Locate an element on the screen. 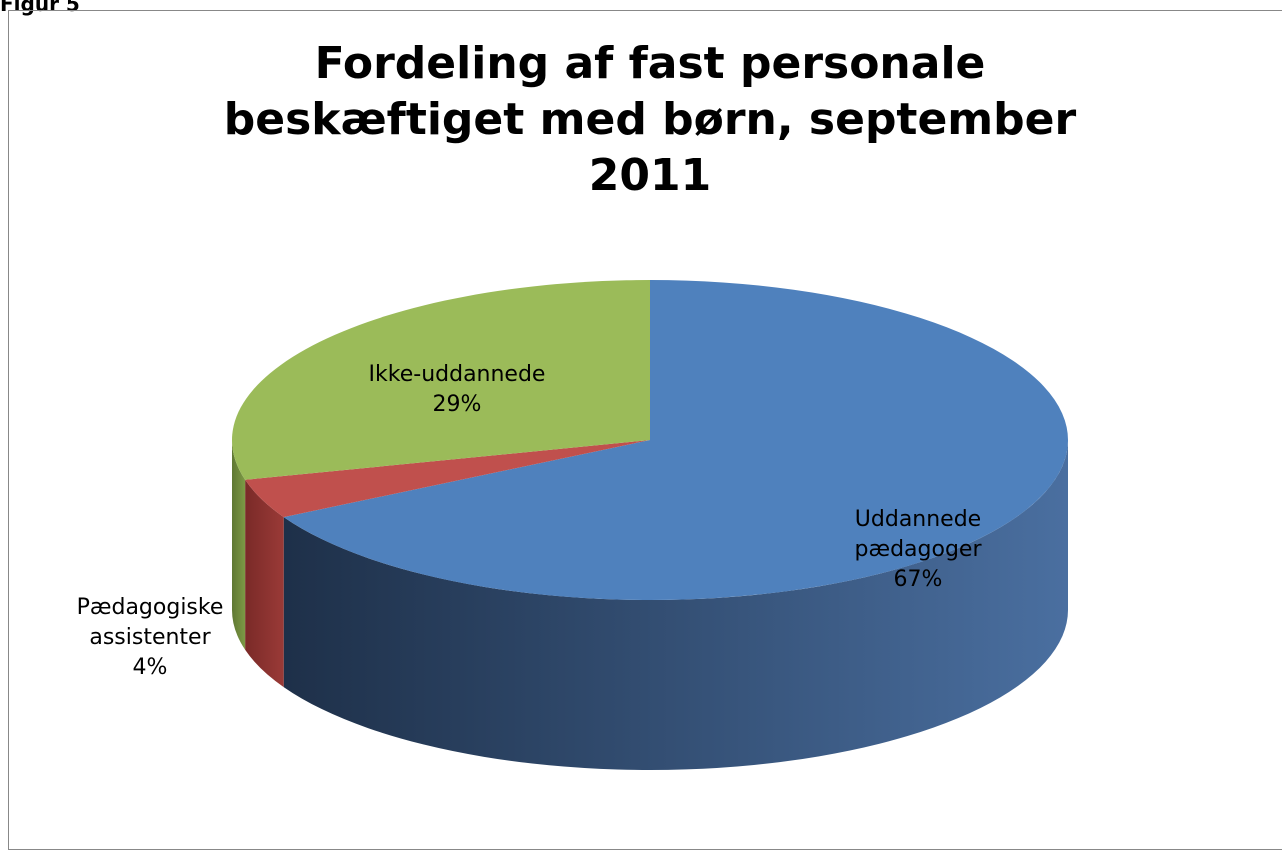 This screenshot has width=1282, height=850. category-label: Pædagogiske assistenter is located at coordinates (150, 622).